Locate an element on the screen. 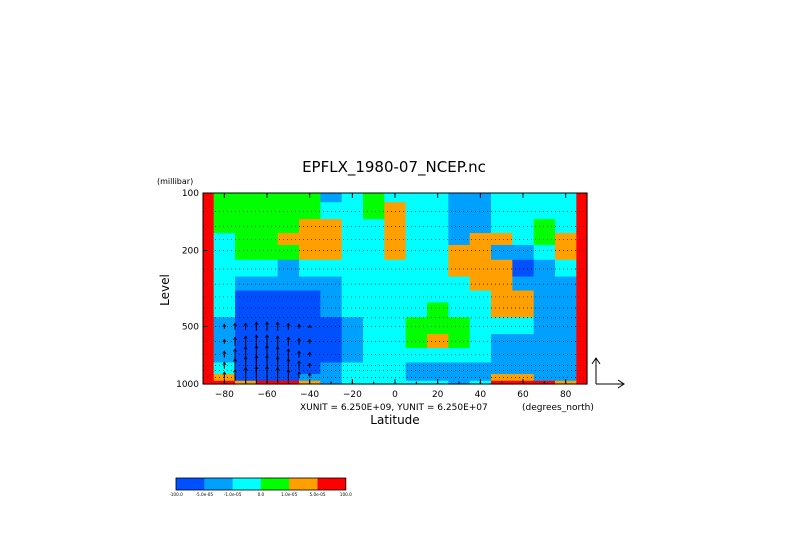  colorbar-label: 0.0 is located at coordinates (261, 494).